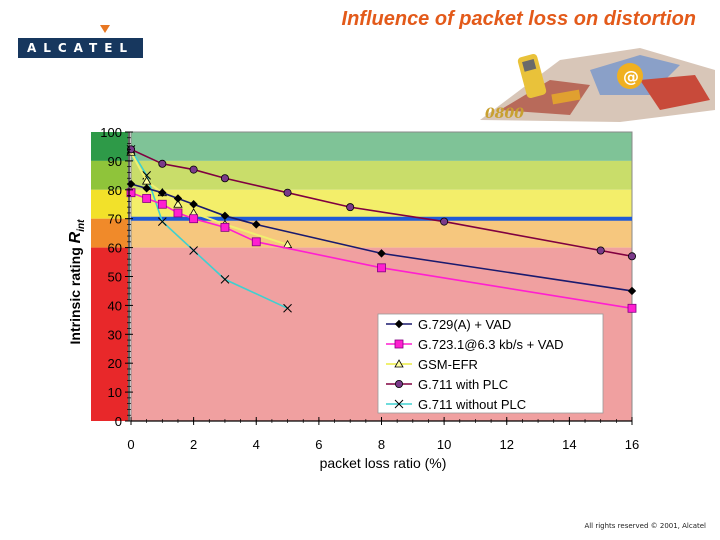 This screenshot has width=720, height=540. I want to click on y-tick-label: 40, so click(115, 305).